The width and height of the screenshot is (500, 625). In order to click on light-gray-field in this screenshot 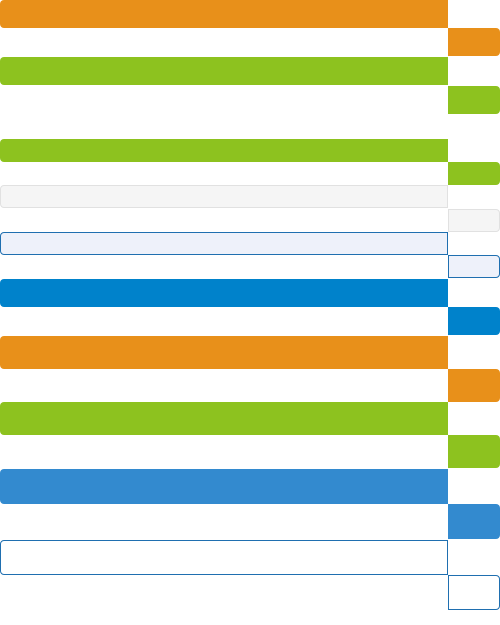, I will do `click(224, 196)`.